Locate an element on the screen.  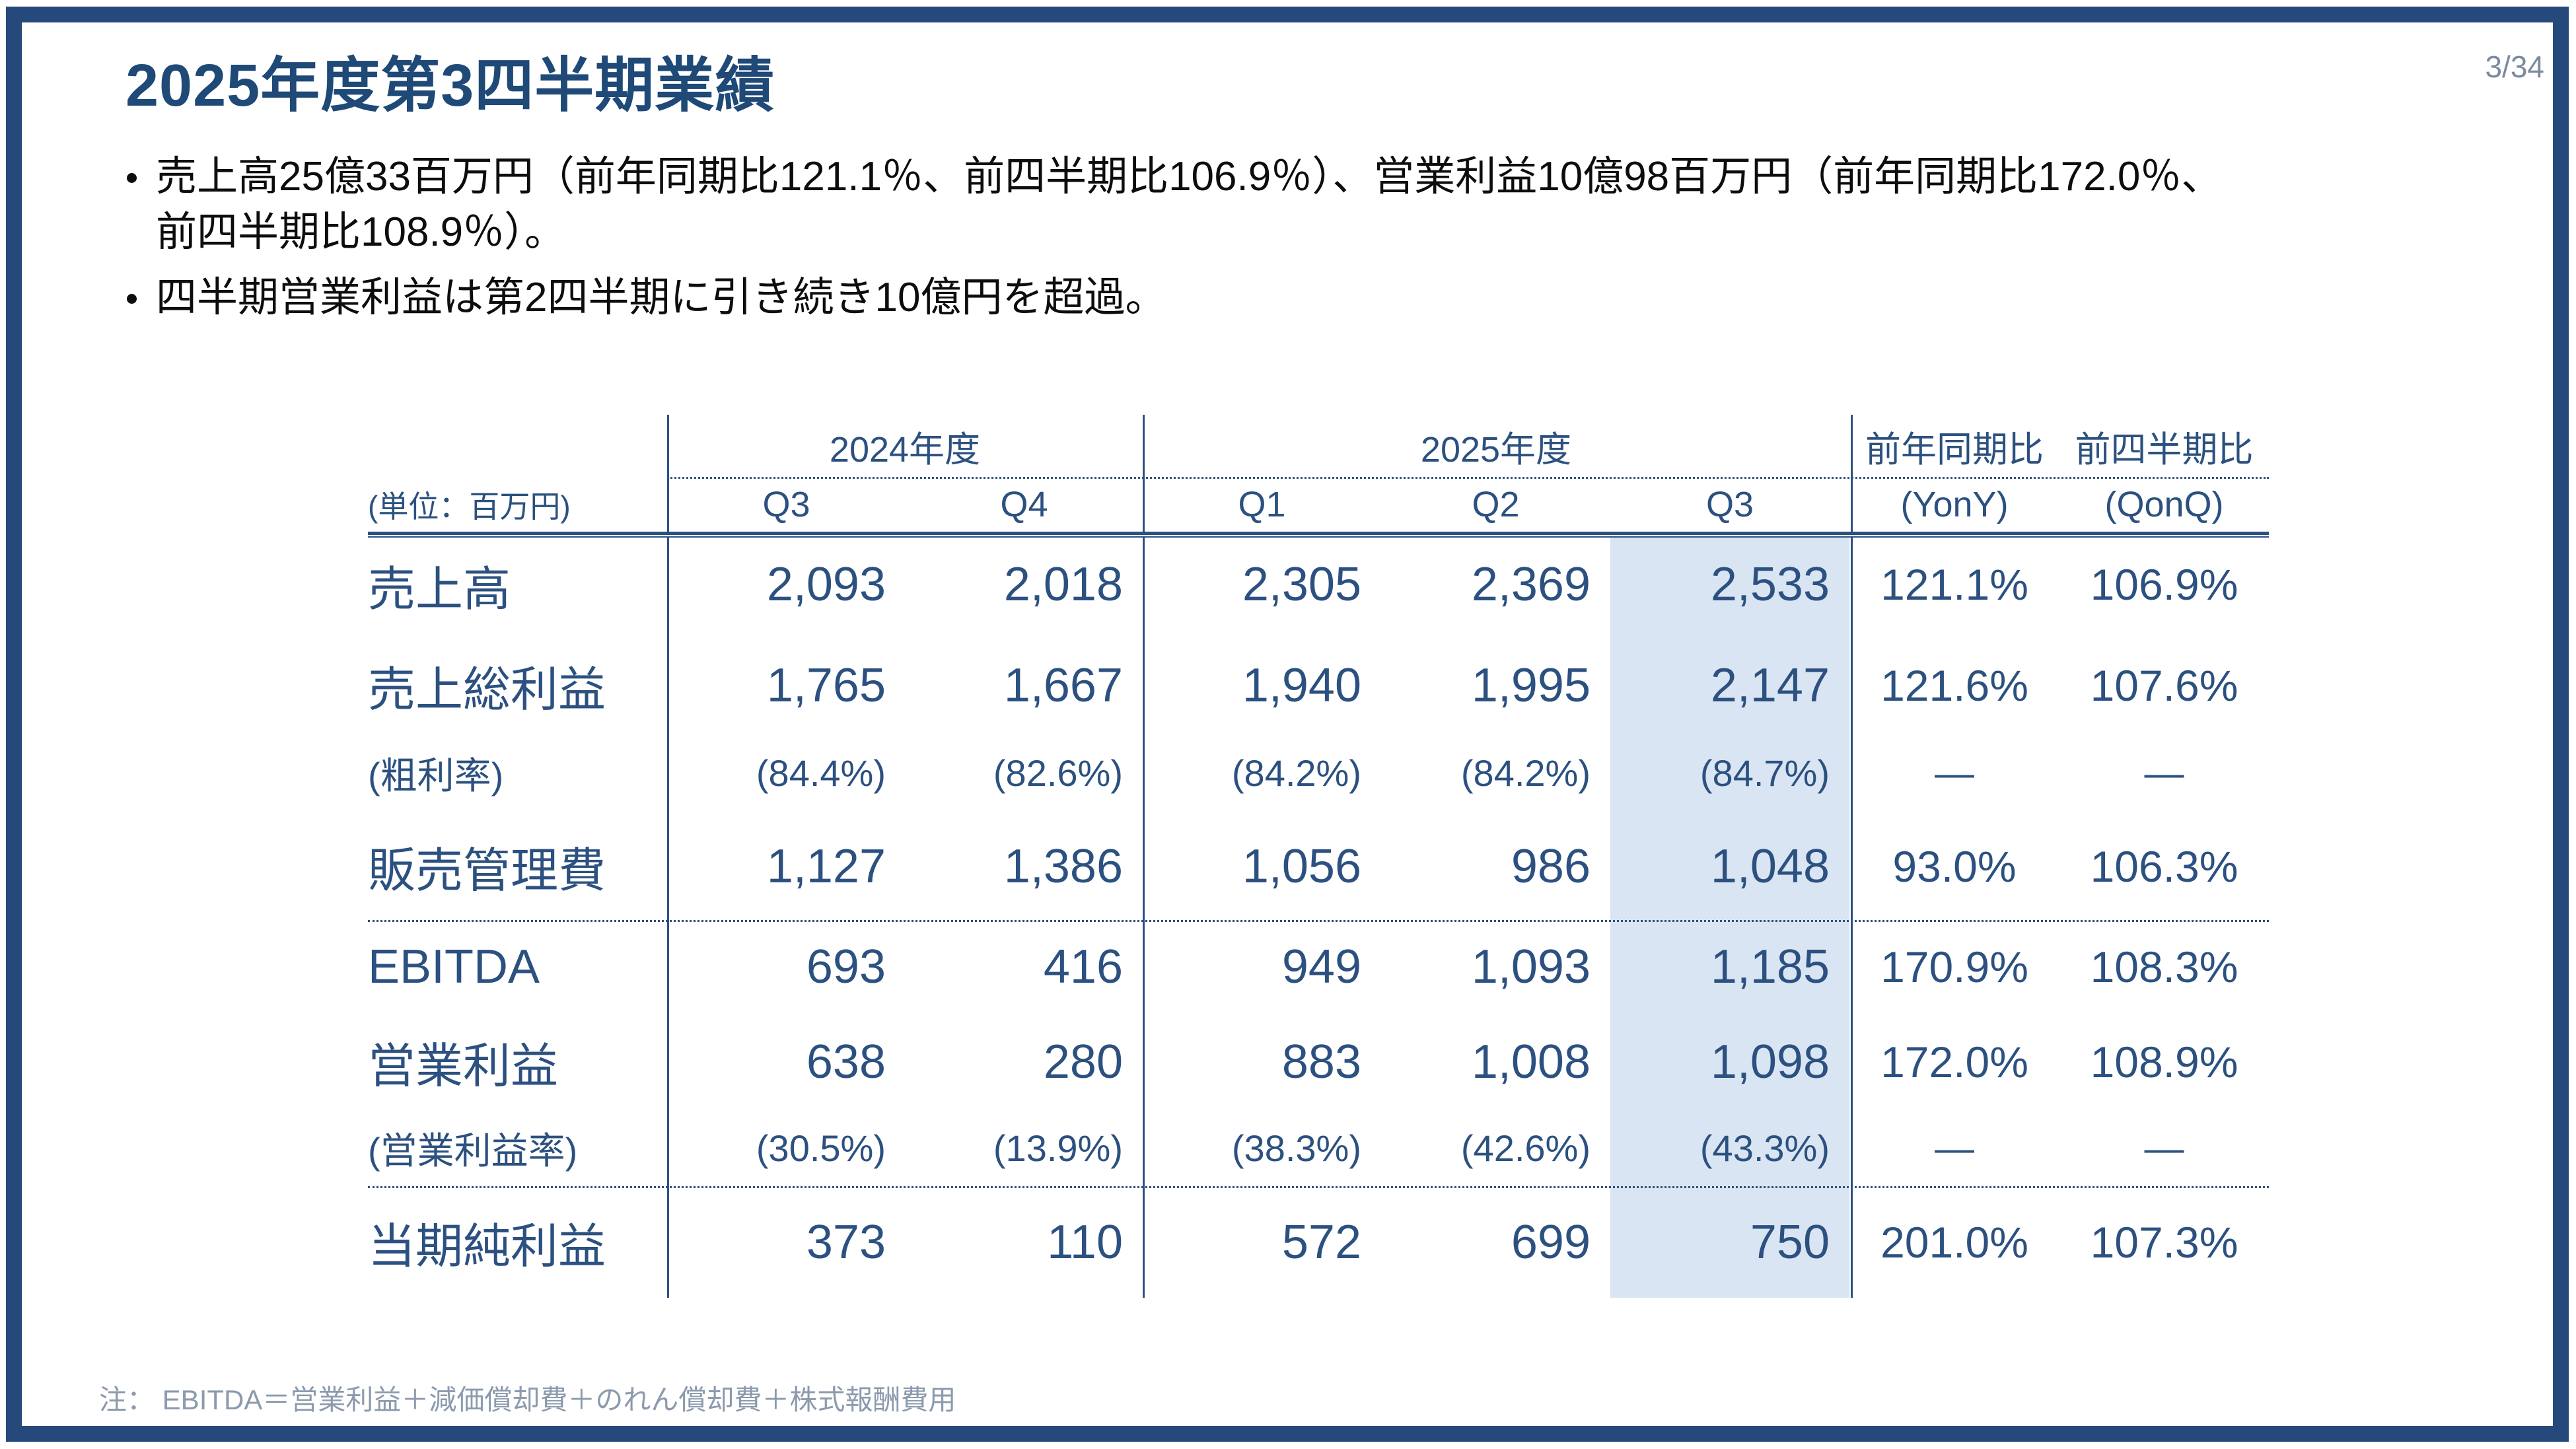
cell-value: (84.7%) is located at coordinates (1765, 773).